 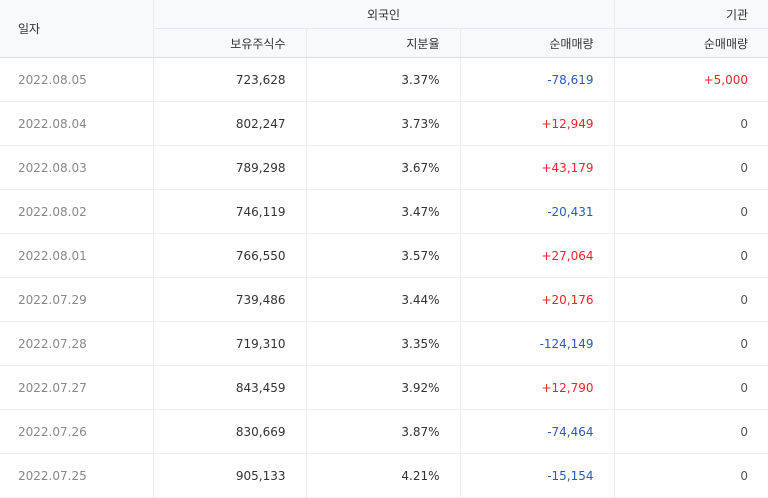 I want to click on ratio-cell: 3.87%, so click(x=383, y=431).